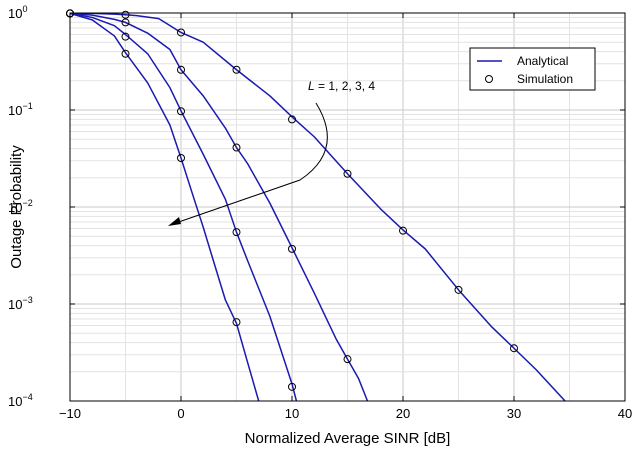  I want to click on y-tick-label: 10⁻², so click(20, 206).